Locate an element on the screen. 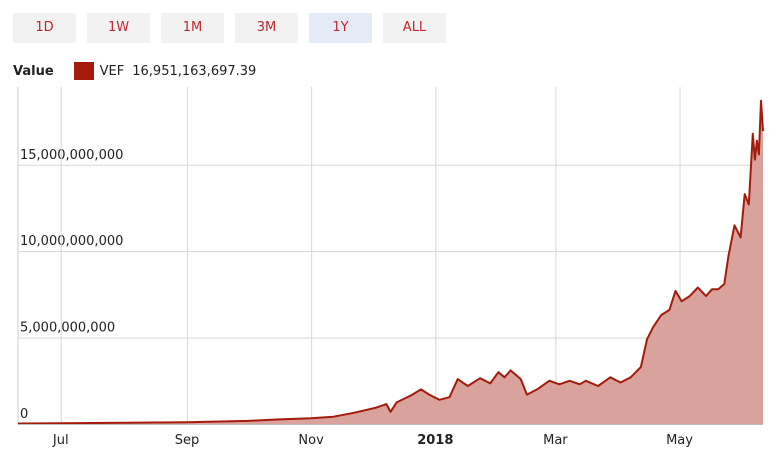 This screenshot has height=456, width=770. y-tick-label-3: 15,000,000,000 is located at coordinates (71, 155).